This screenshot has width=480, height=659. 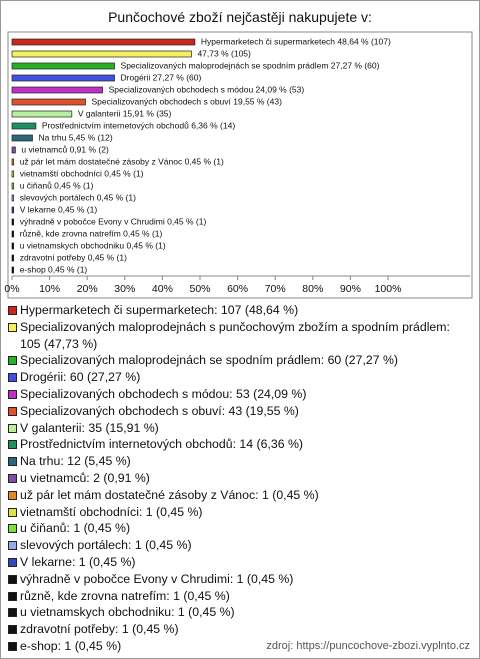 I want to click on x-tick-label: 90%, so click(x=350, y=289).